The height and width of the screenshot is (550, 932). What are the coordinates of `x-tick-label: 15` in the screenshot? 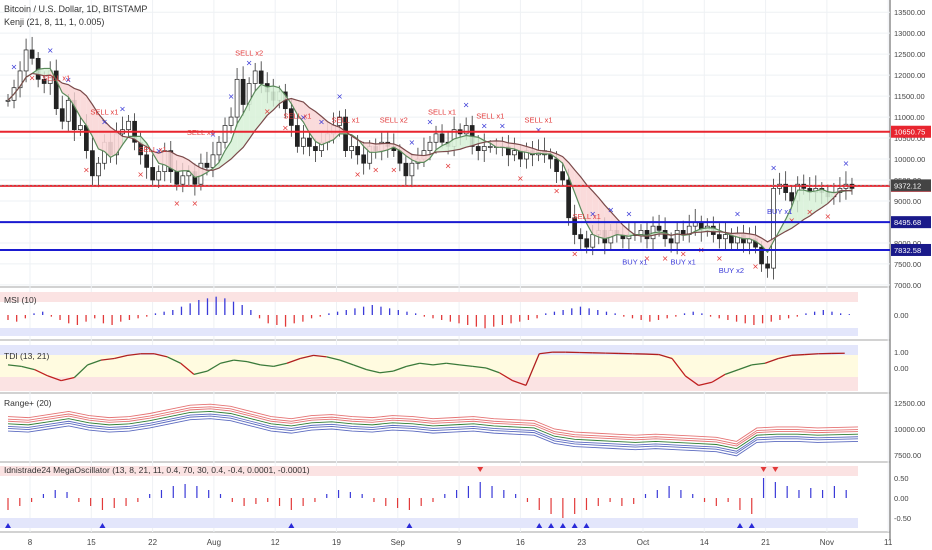 It's located at (91, 542).